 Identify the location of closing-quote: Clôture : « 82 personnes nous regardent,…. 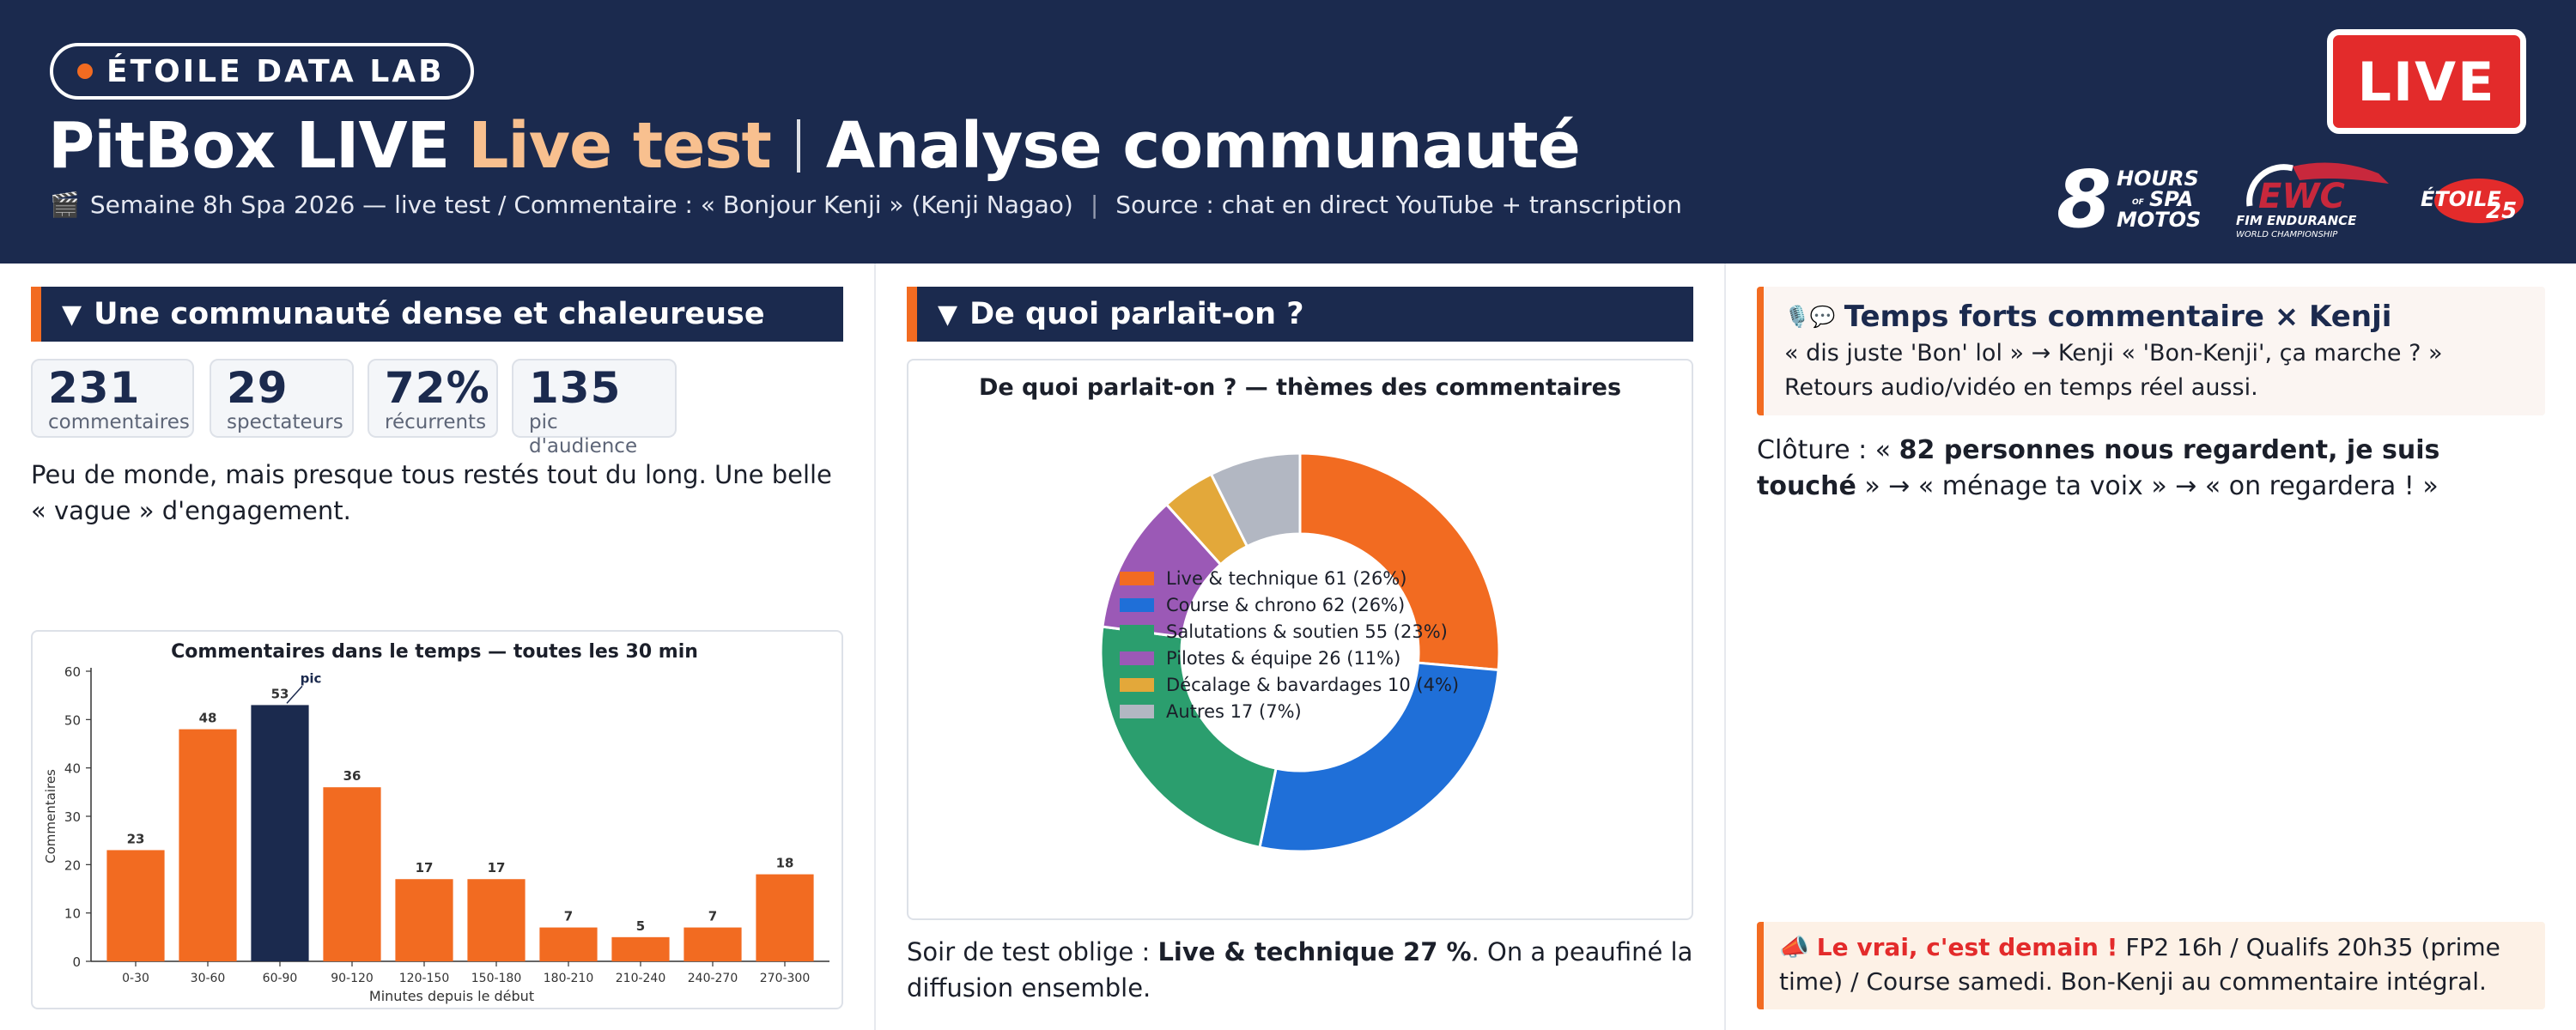
(2152, 469).